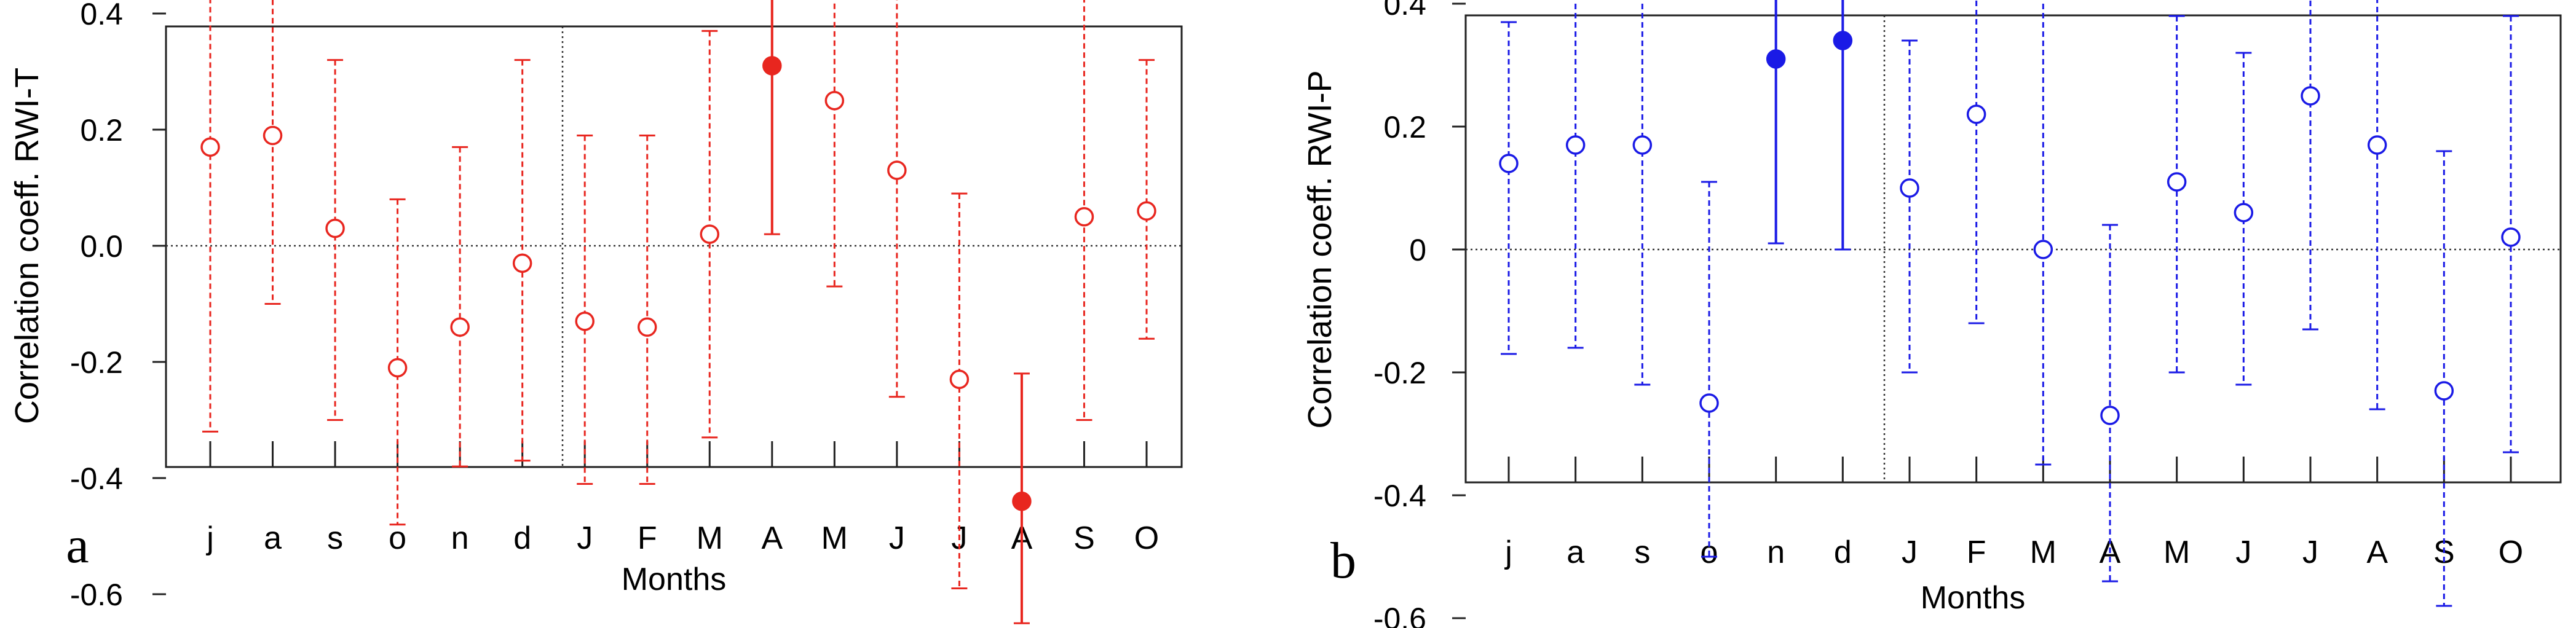 The height and width of the screenshot is (628, 2576). Describe the element at coordinates (1575, 552) in the screenshot. I see `x-tick-label: a` at that location.